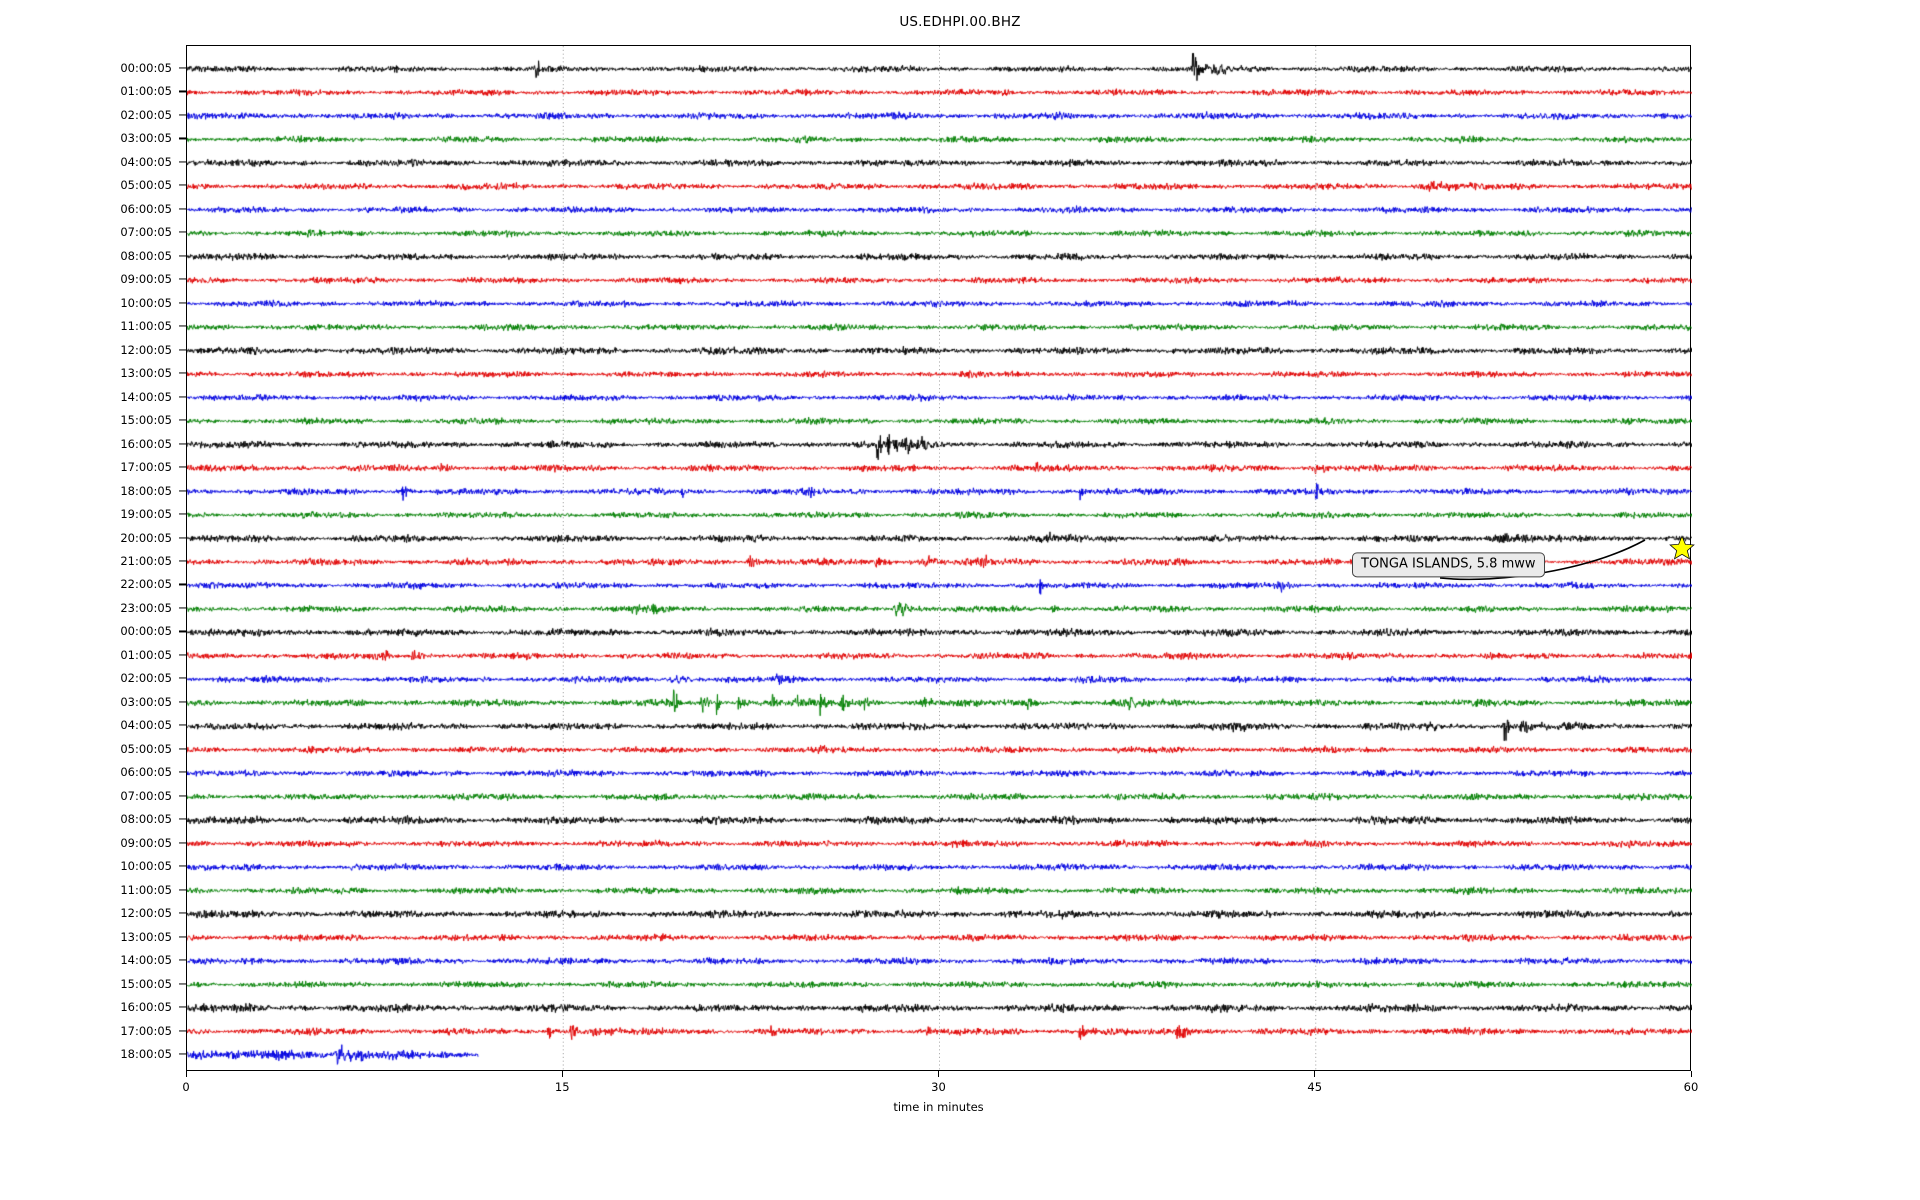  What do you see at coordinates (146, 514) in the screenshot?
I see `y-axis-tick-label: 19:00:05` at bounding box center [146, 514].